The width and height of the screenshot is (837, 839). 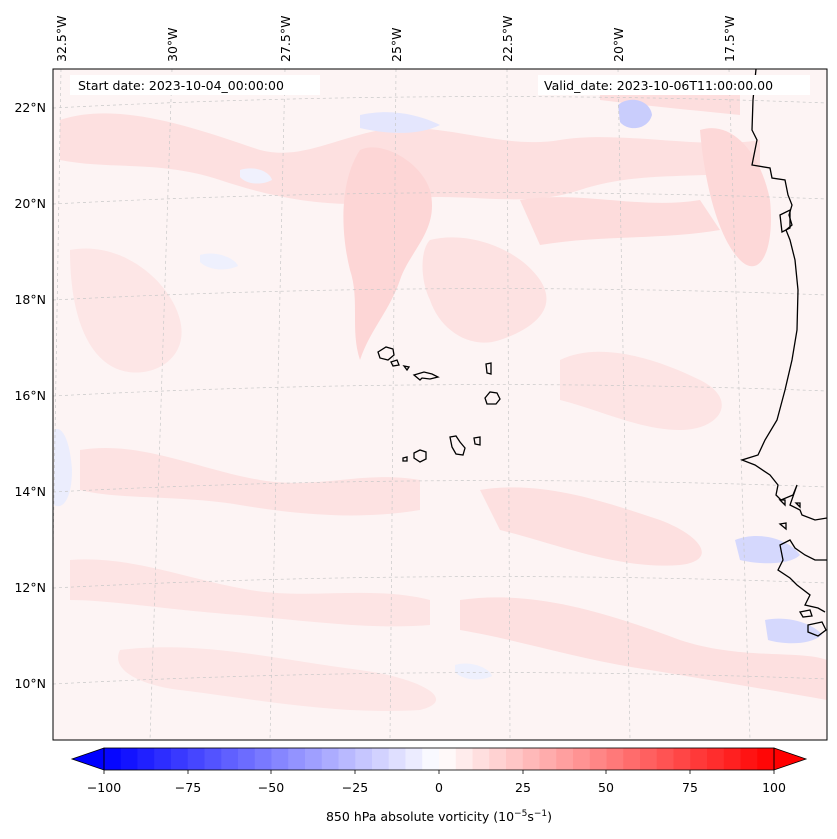 What do you see at coordinates (606, 787) in the screenshot?
I see `colorbar-tick-label: 50` at bounding box center [606, 787].